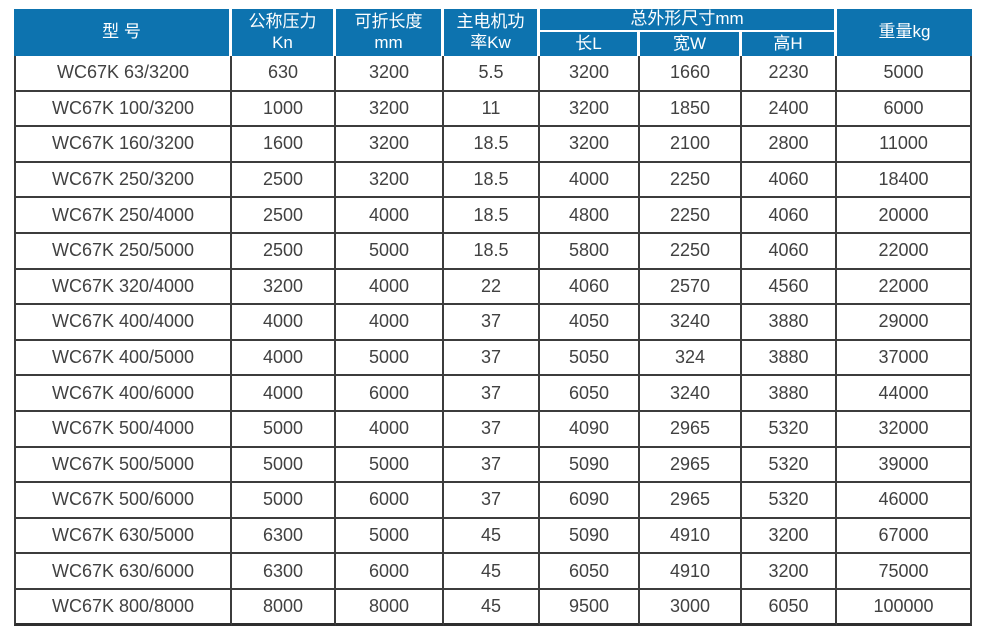 This screenshot has width=992, height=641. I want to click on model-cell: WC67K 320/4000, so click(123, 287).